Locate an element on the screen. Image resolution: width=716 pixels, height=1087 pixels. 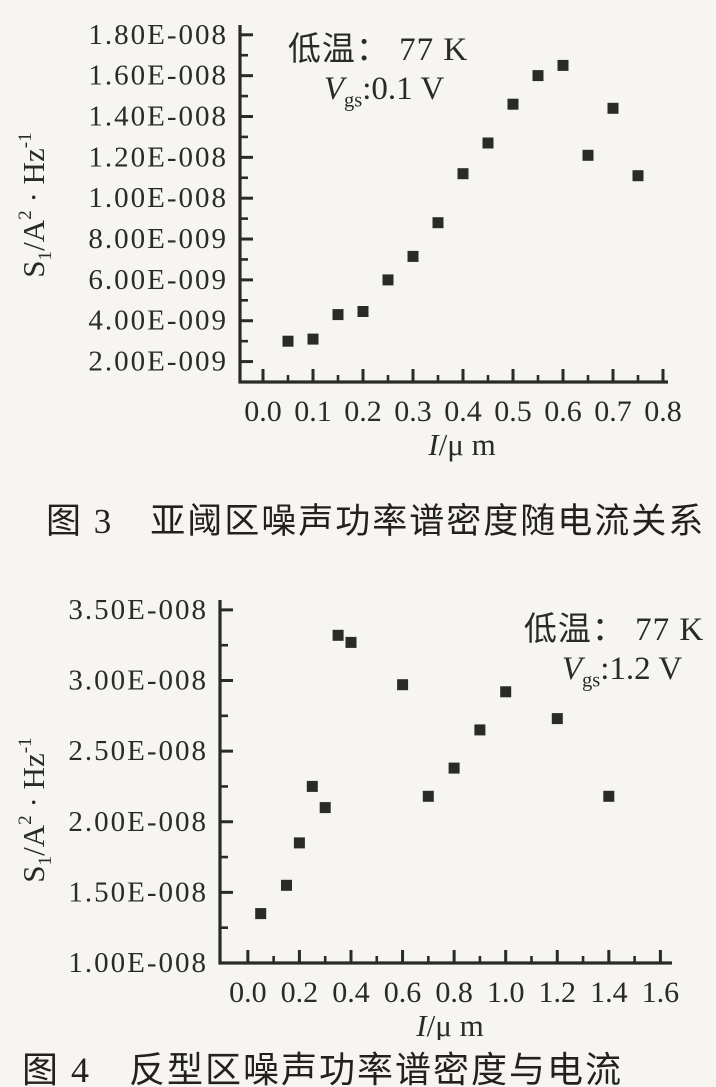
y-tick-label: 2.00E-009 is located at coordinates (158, 362).